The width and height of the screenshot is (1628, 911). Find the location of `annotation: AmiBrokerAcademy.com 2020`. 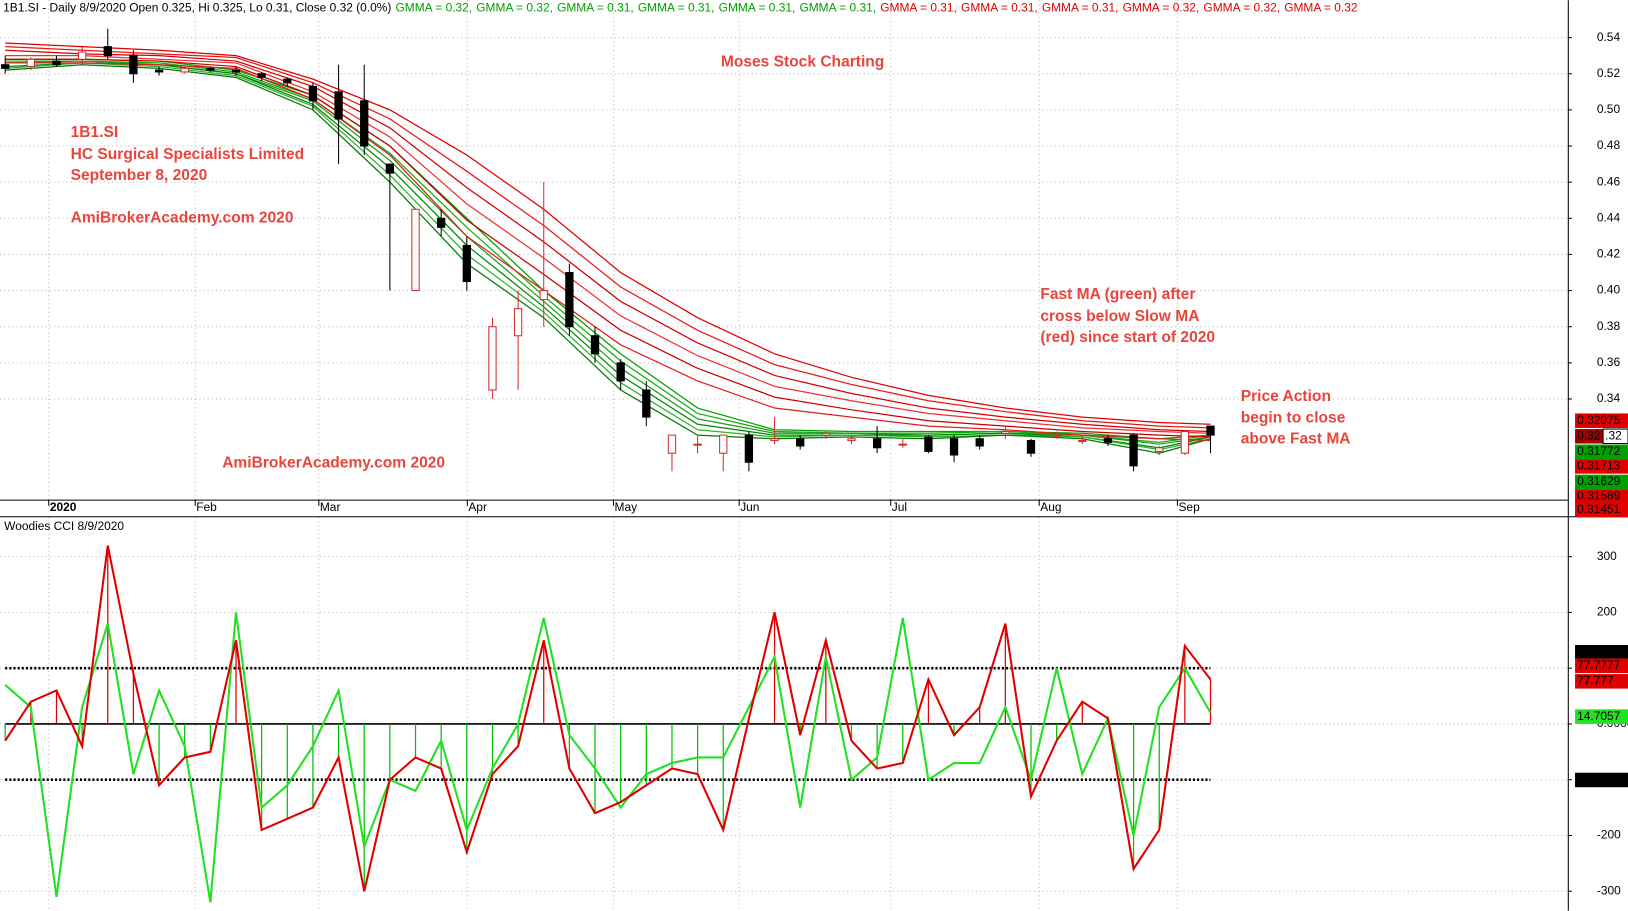

annotation: AmiBrokerAcademy.com 2020 is located at coordinates (182, 217).